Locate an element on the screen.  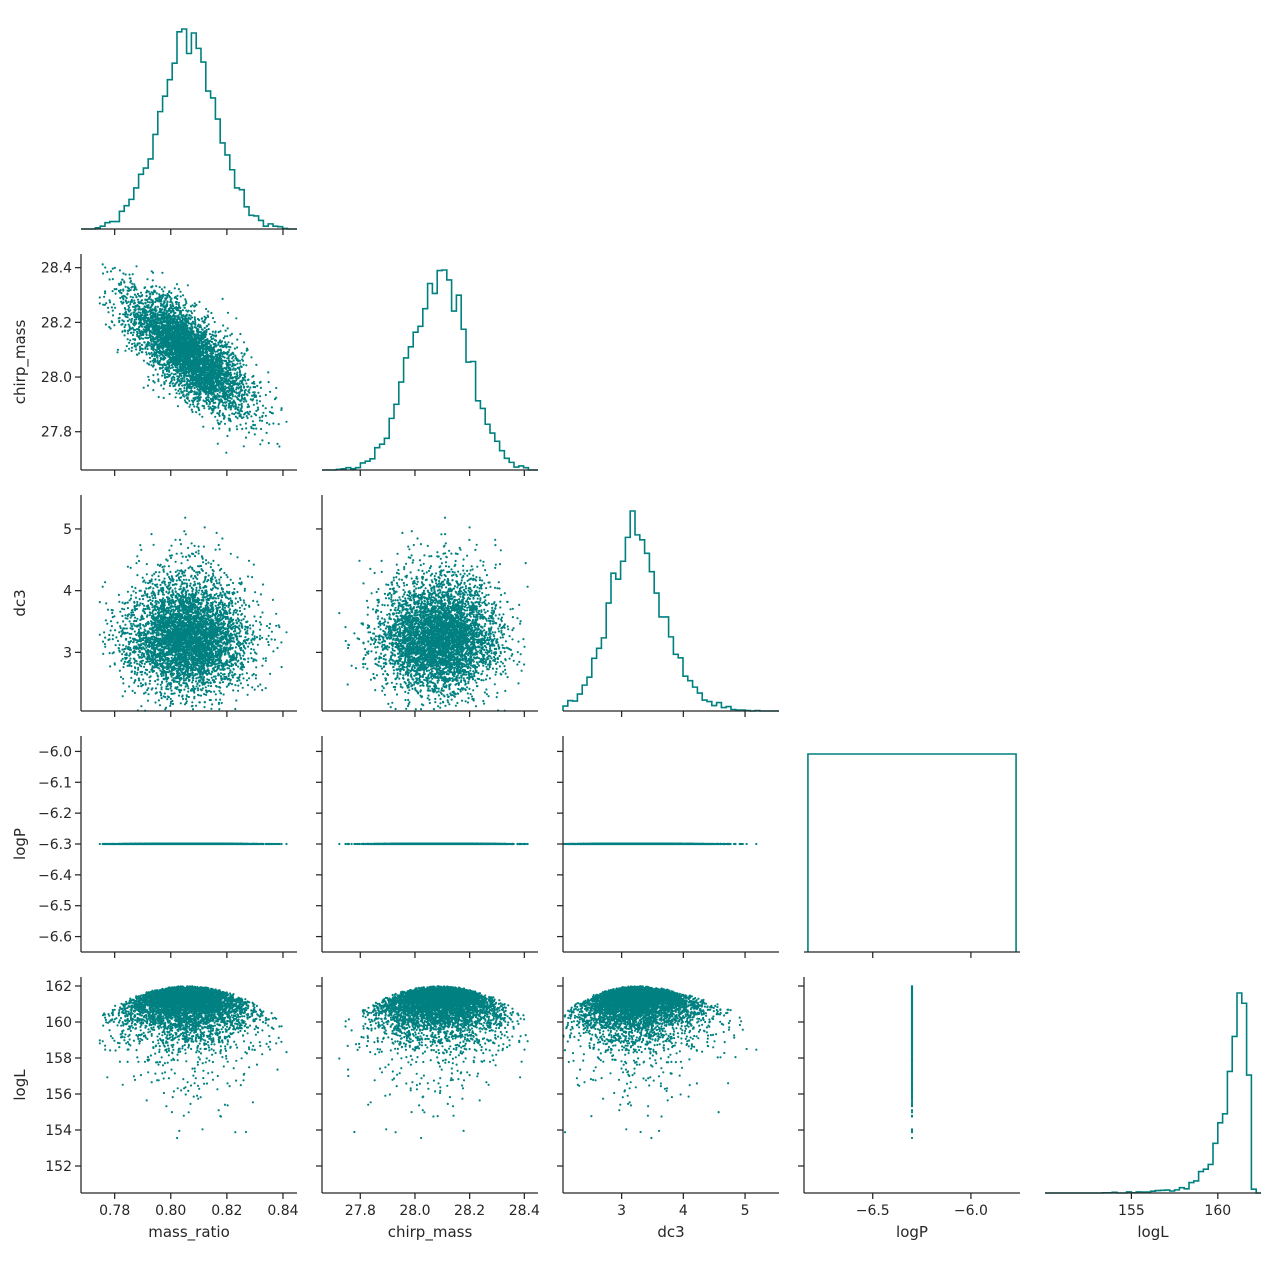
xtick-label-dc3: 4 is located at coordinates (683, 1211).